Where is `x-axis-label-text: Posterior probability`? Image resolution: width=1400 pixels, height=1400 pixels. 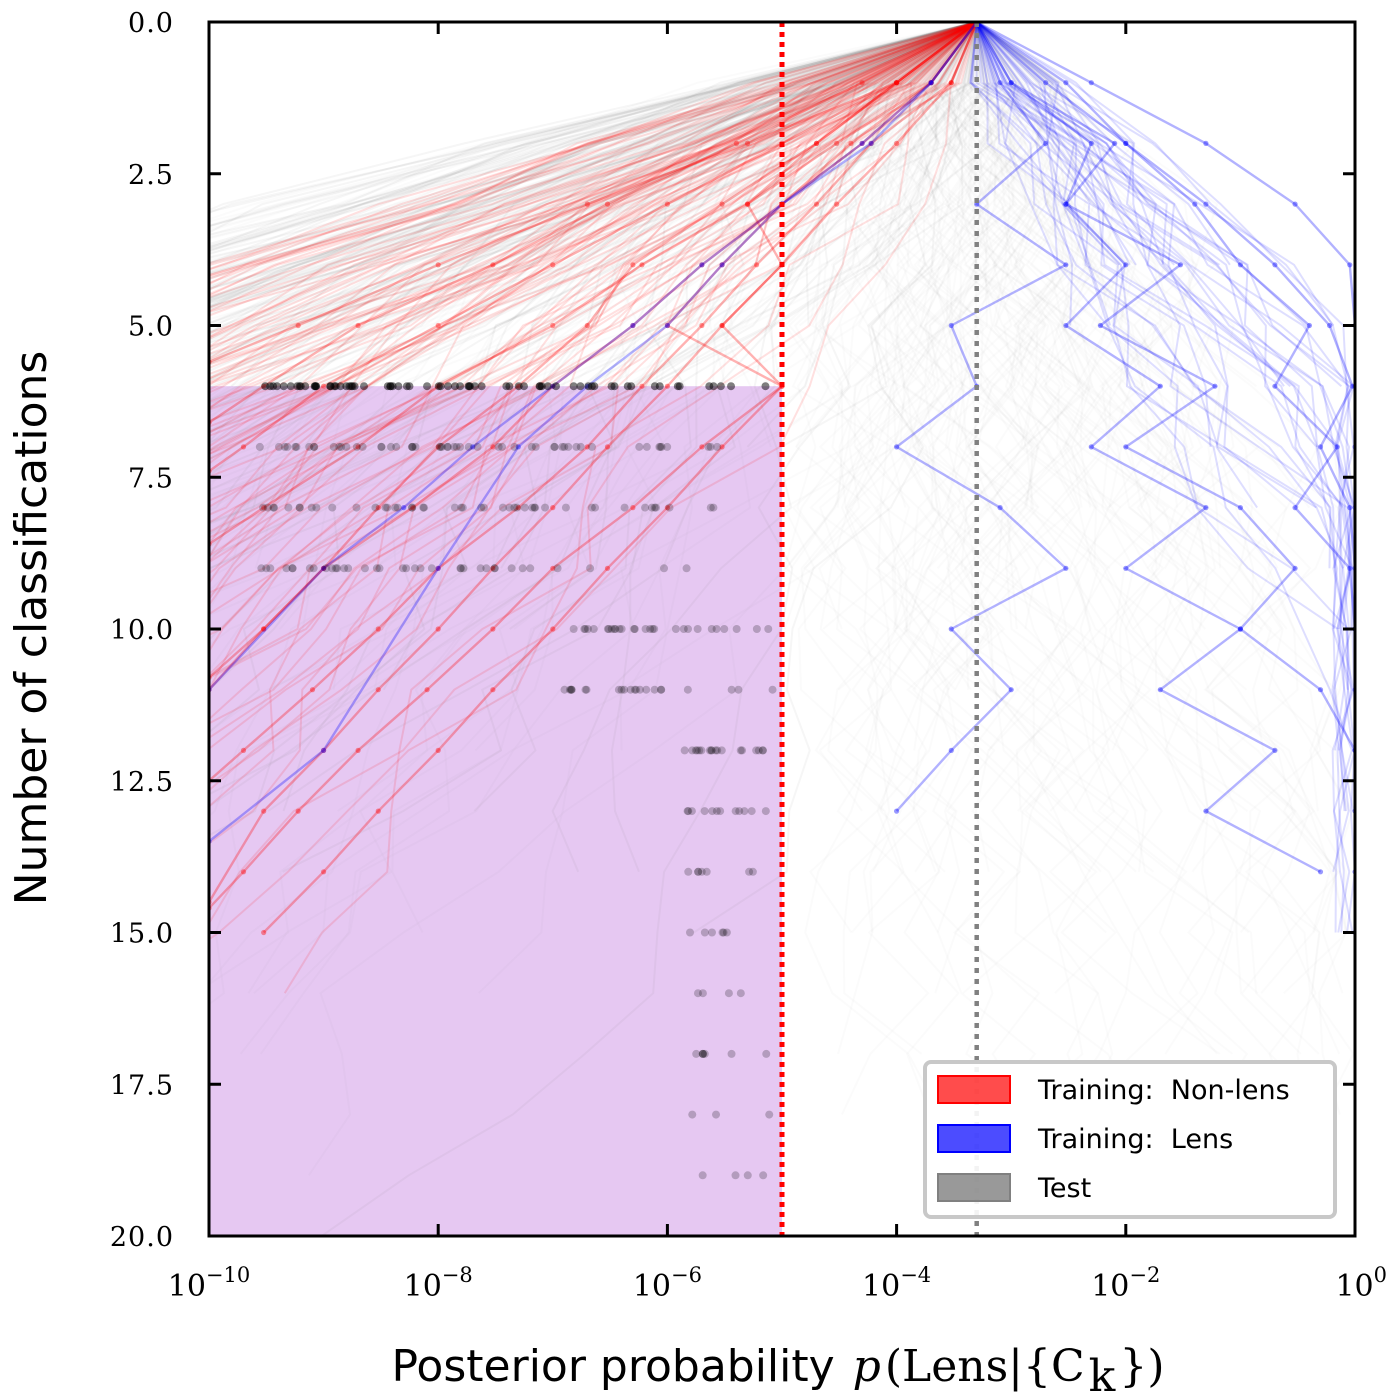 x-axis-label-text: Posterior probability is located at coordinates (612, 1366).